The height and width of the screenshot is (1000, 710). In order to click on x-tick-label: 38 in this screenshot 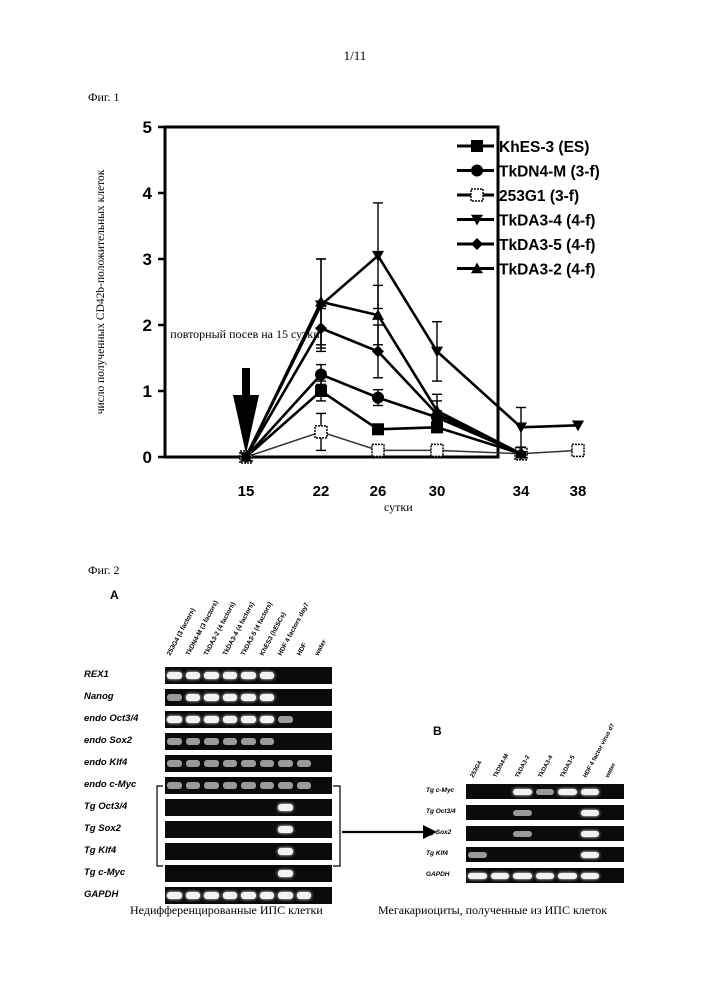, I will do `click(578, 491)`.